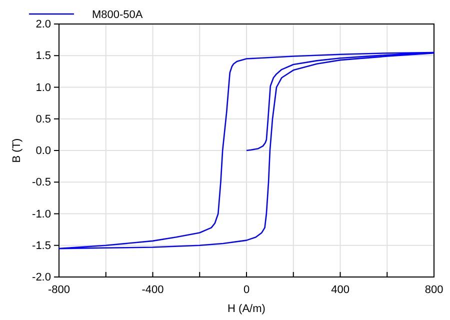 This screenshot has height=320, width=450. I want to click on y-tick-label: -1.0, so click(41, 214).